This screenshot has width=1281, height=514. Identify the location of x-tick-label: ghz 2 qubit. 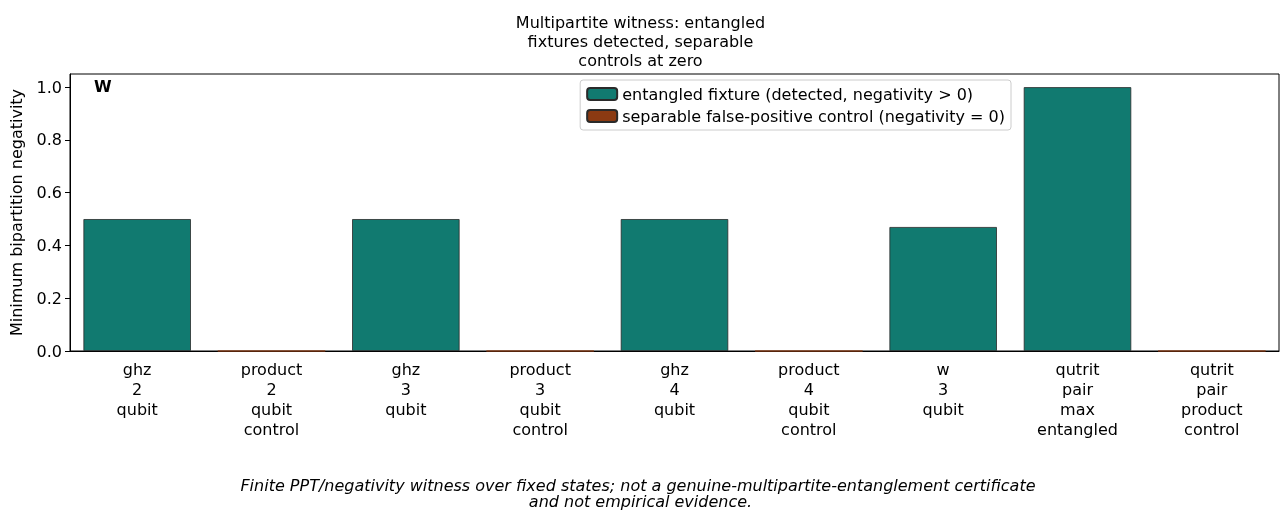
(137, 389).